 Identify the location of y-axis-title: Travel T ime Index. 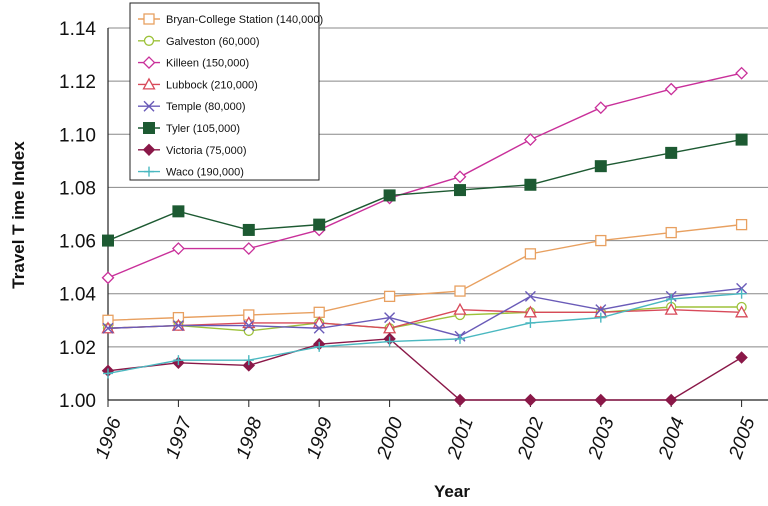
(18, 215).